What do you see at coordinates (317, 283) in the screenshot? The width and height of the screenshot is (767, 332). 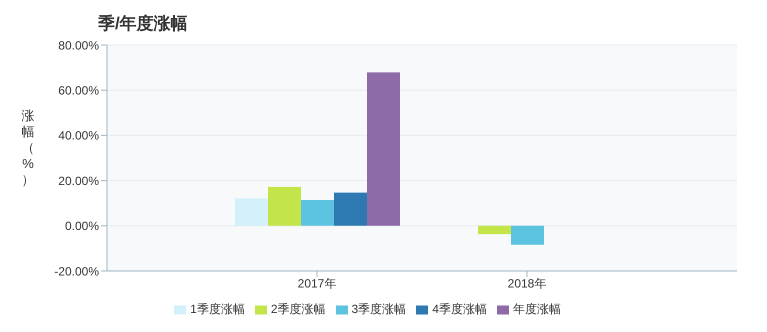 I see `x-tick-label: 2017年` at bounding box center [317, 283].